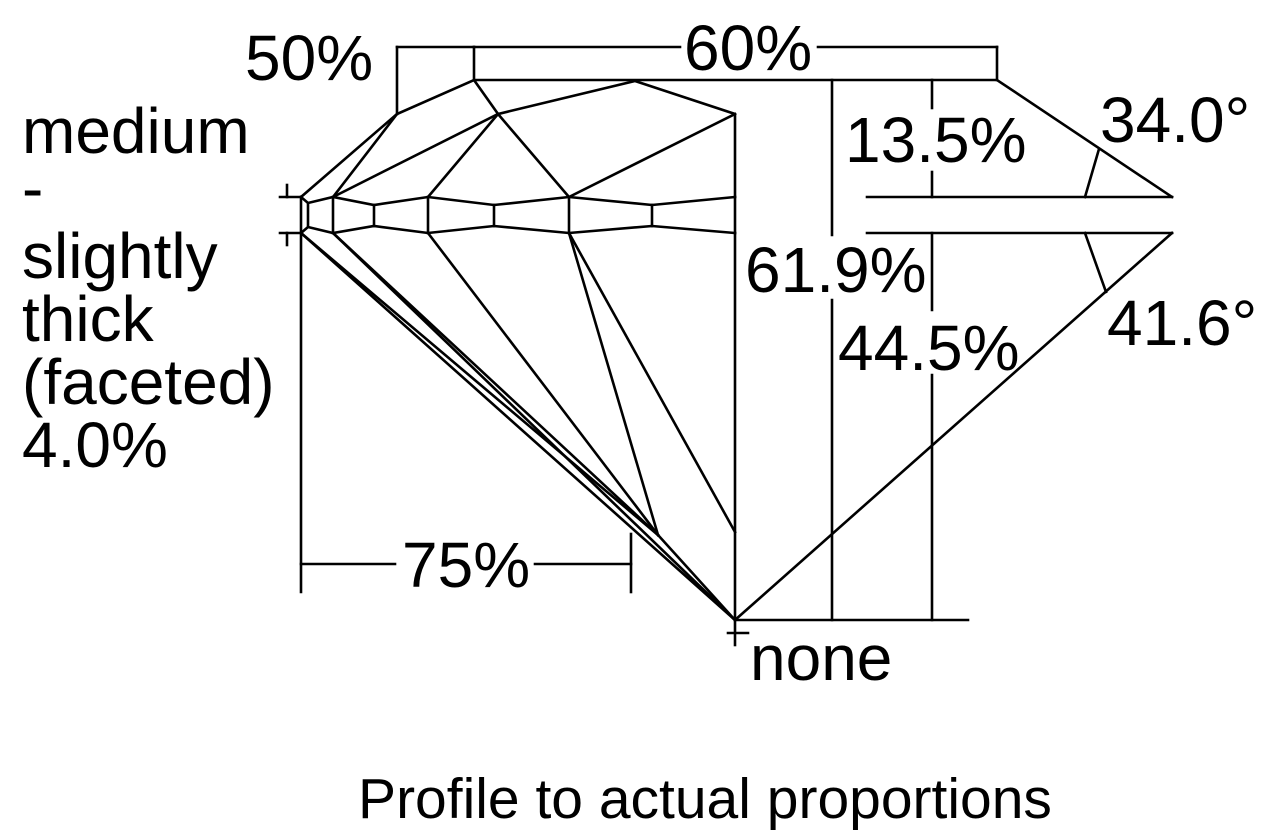 This screenshot has height=837, width=1280. What do you see at coordinates (1182, 323) in the screenshot?
I see `pavilion-angle-label: 41.6°` at bounding box center [1182, 323].